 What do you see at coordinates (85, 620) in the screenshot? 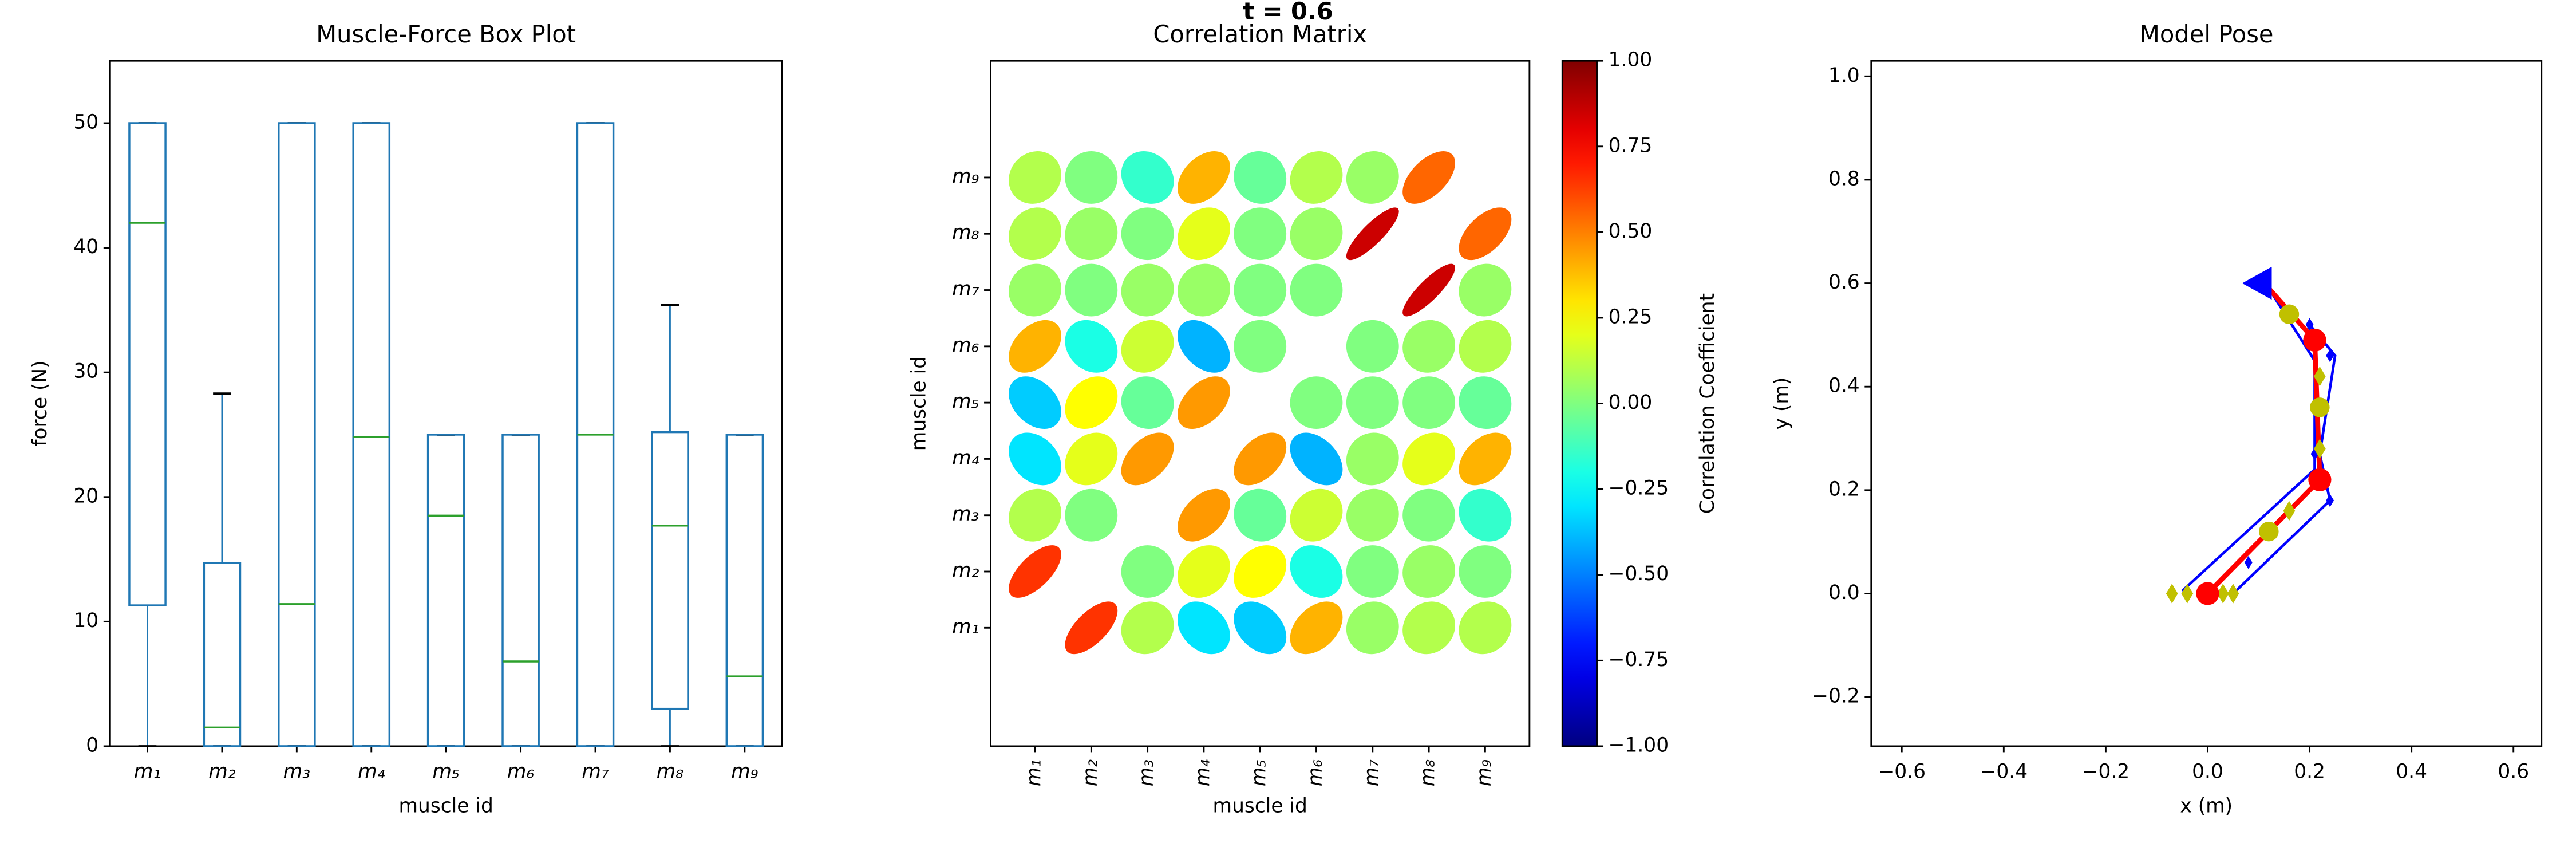
I see `y-tick-label: 10` at bounding box center [85, 620].